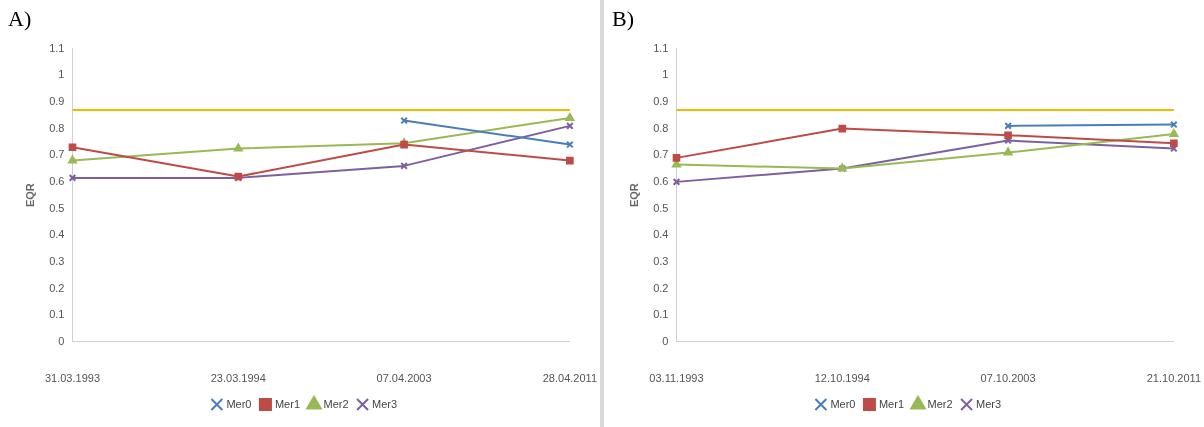 Image resolution: width=1204 pixels, height=427 pixels. What do you see at coordinates (72, 378) in the screenshot?
I see `x-tick-label: 31.03.1993` at bounding box center [72, 378].